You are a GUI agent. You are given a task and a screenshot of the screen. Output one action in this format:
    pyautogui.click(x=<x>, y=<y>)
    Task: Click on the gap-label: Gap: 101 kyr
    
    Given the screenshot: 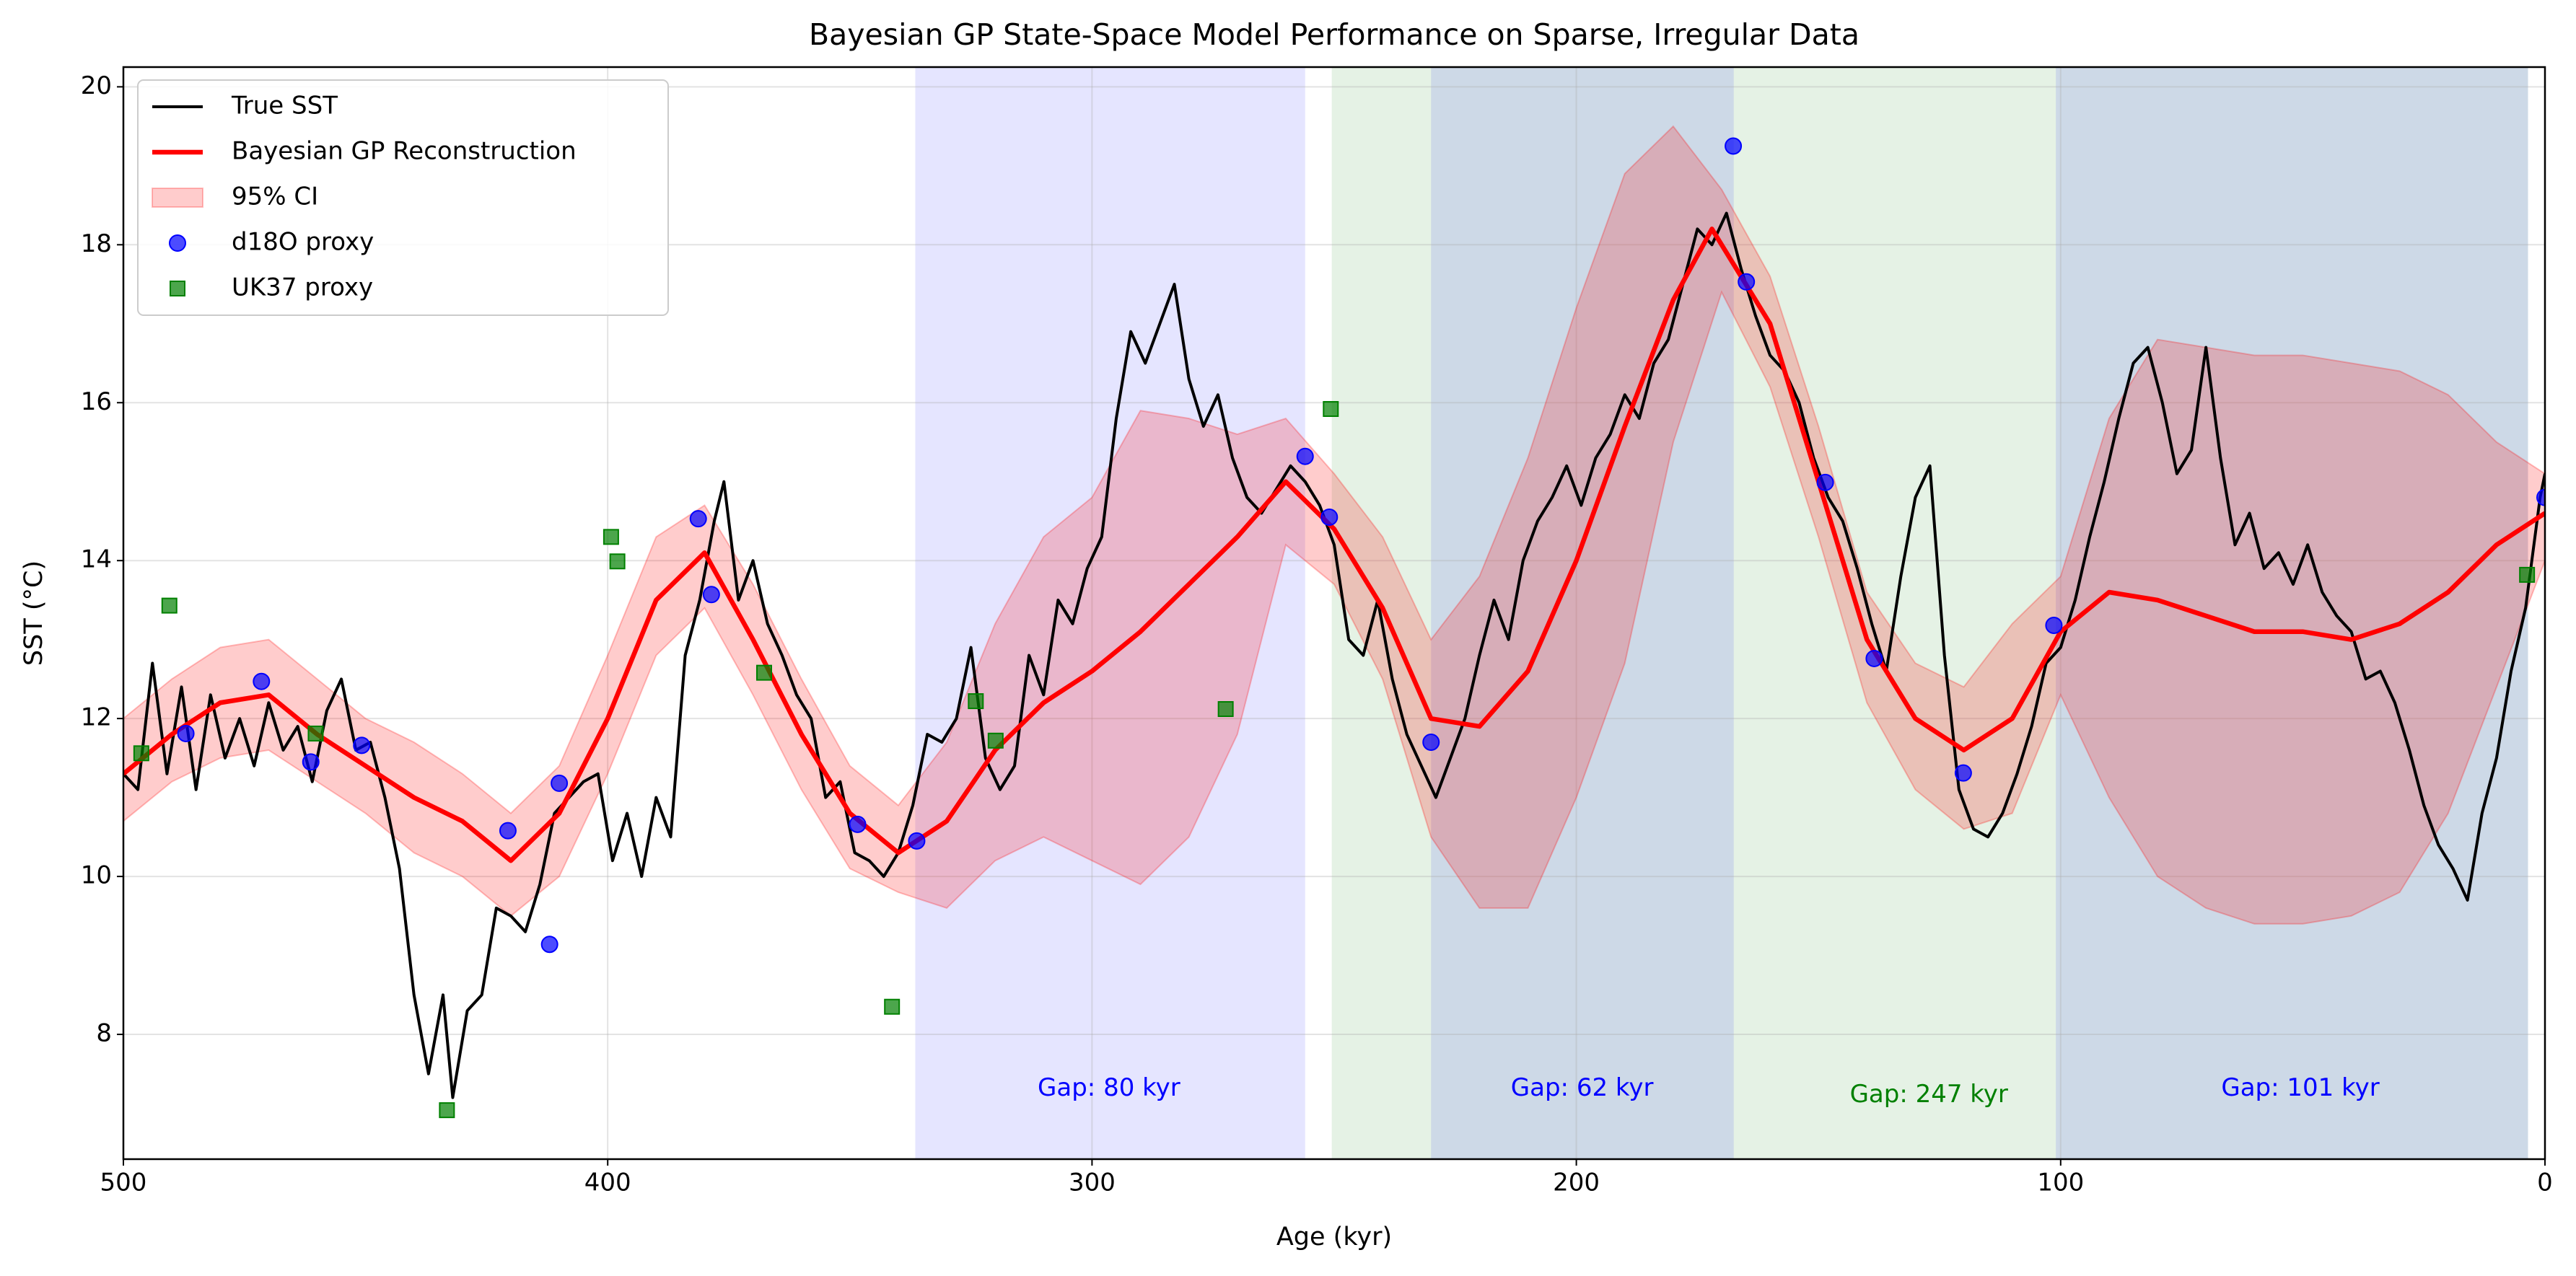 What is the action you would take?
    pyautogui.click(x=2300, y=1088)
    